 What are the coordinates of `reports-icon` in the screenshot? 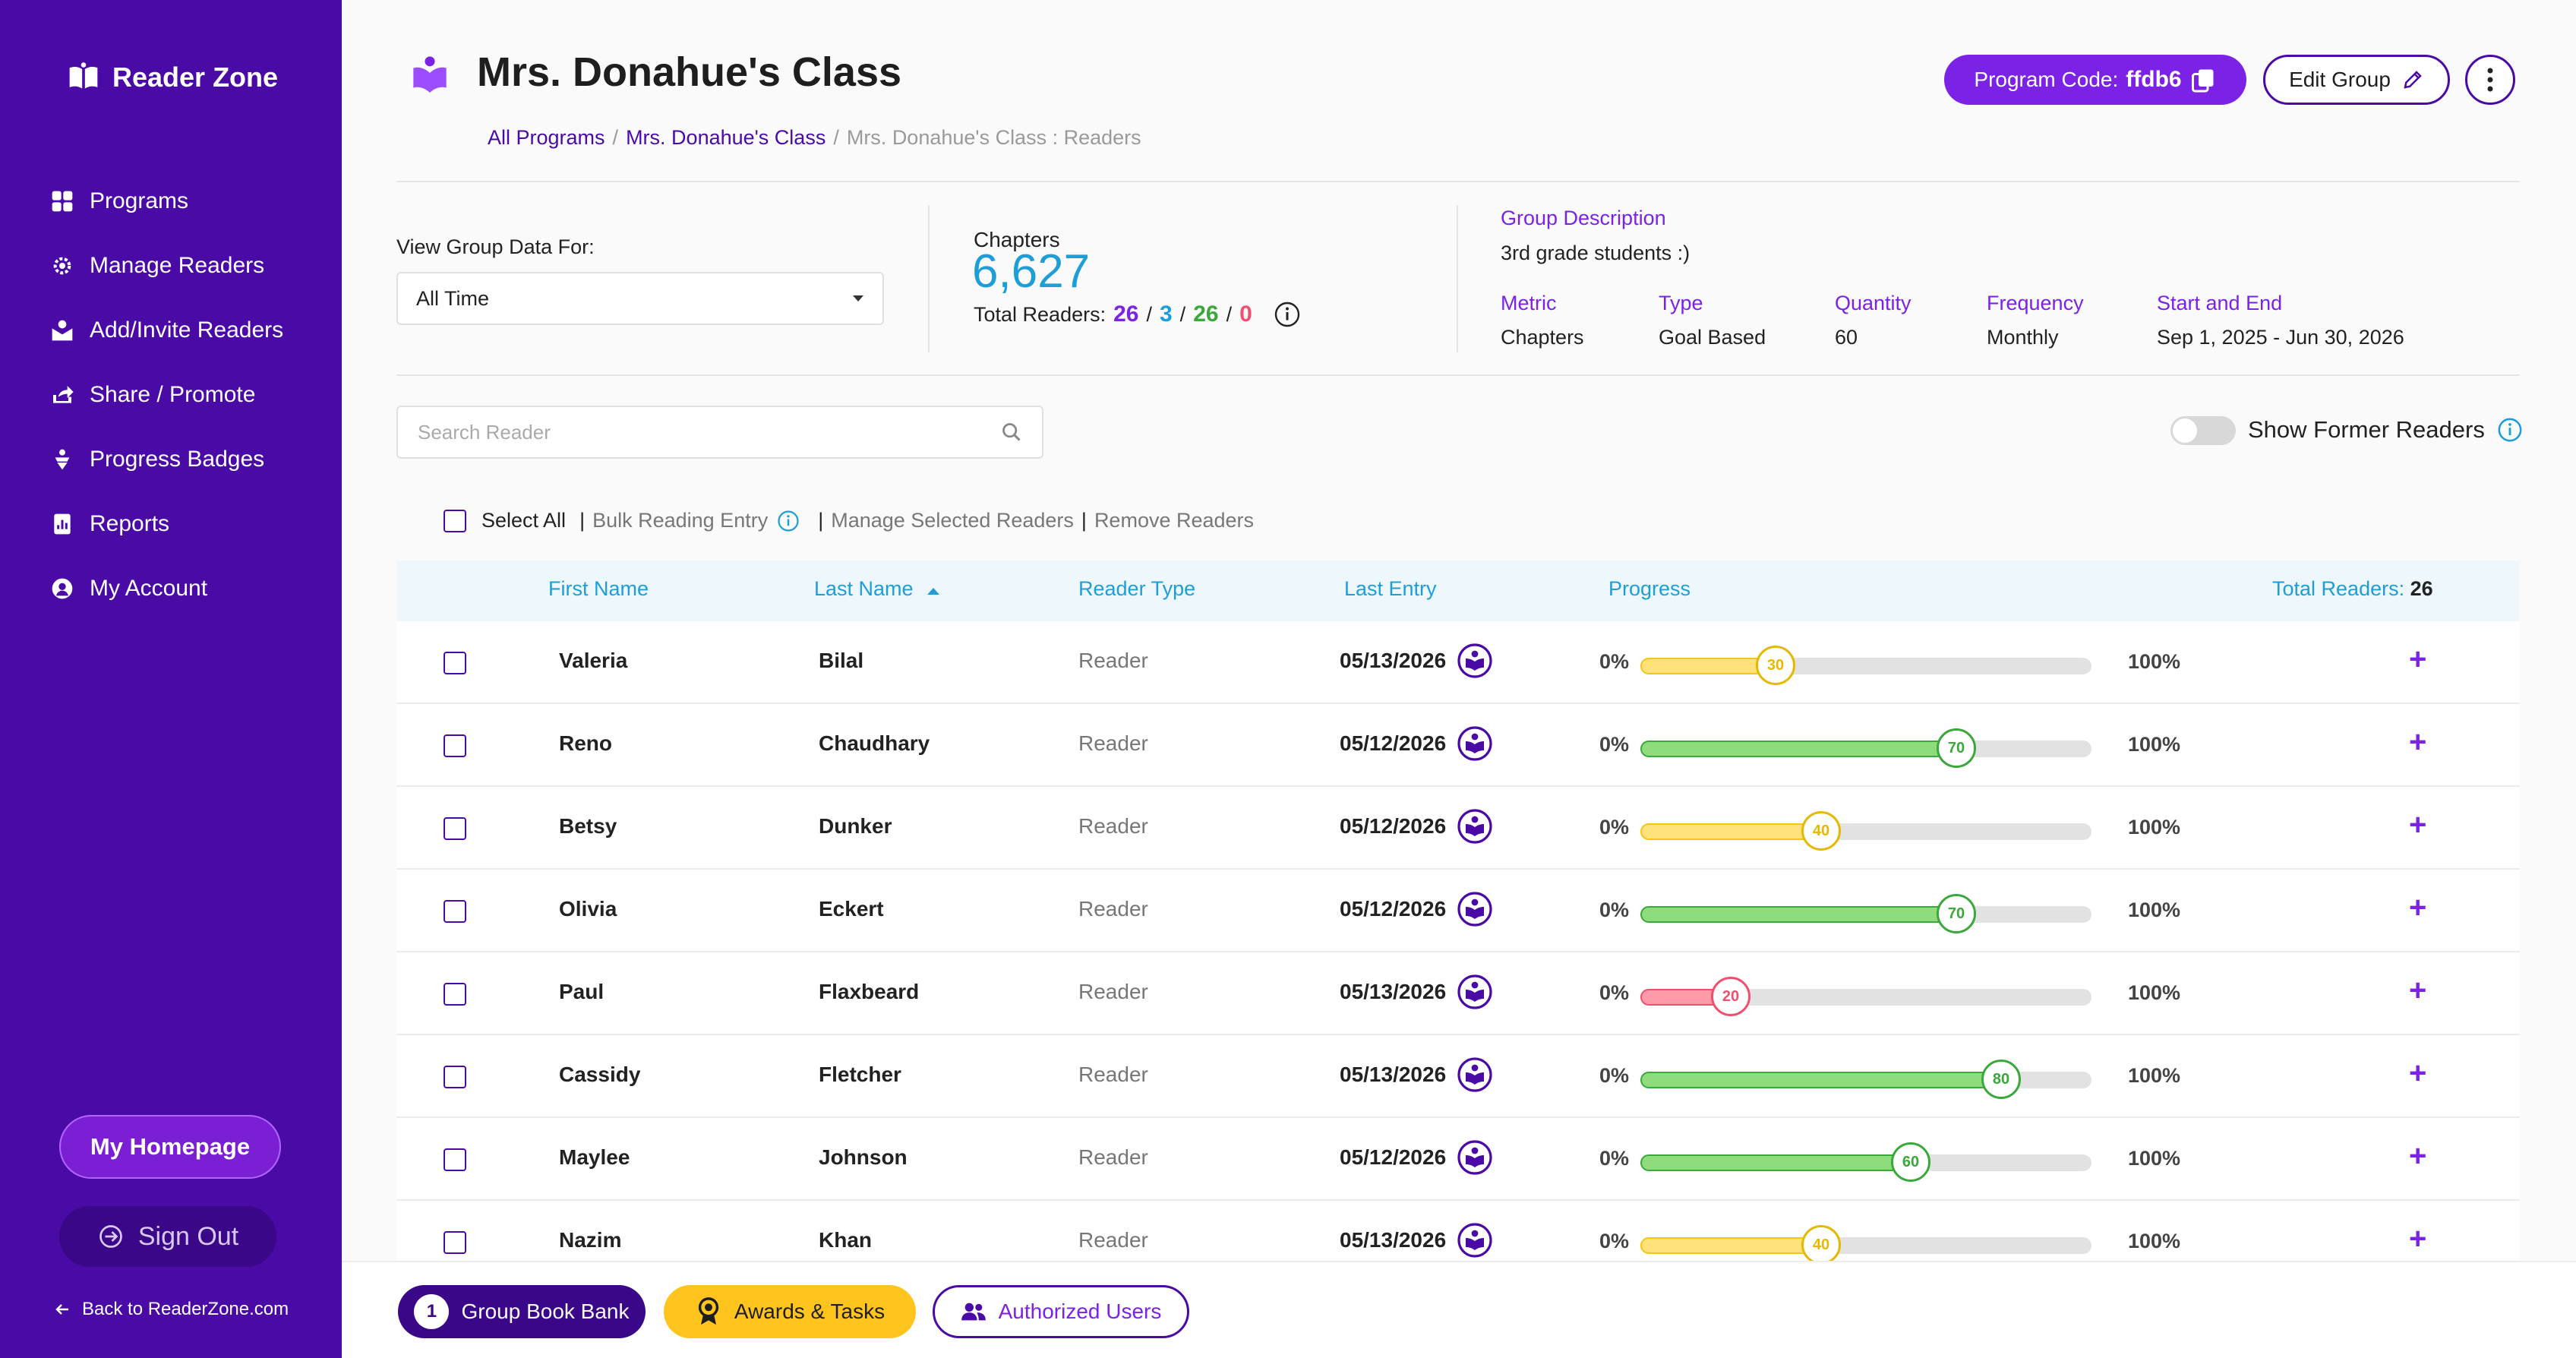 It's located at (63, 523).